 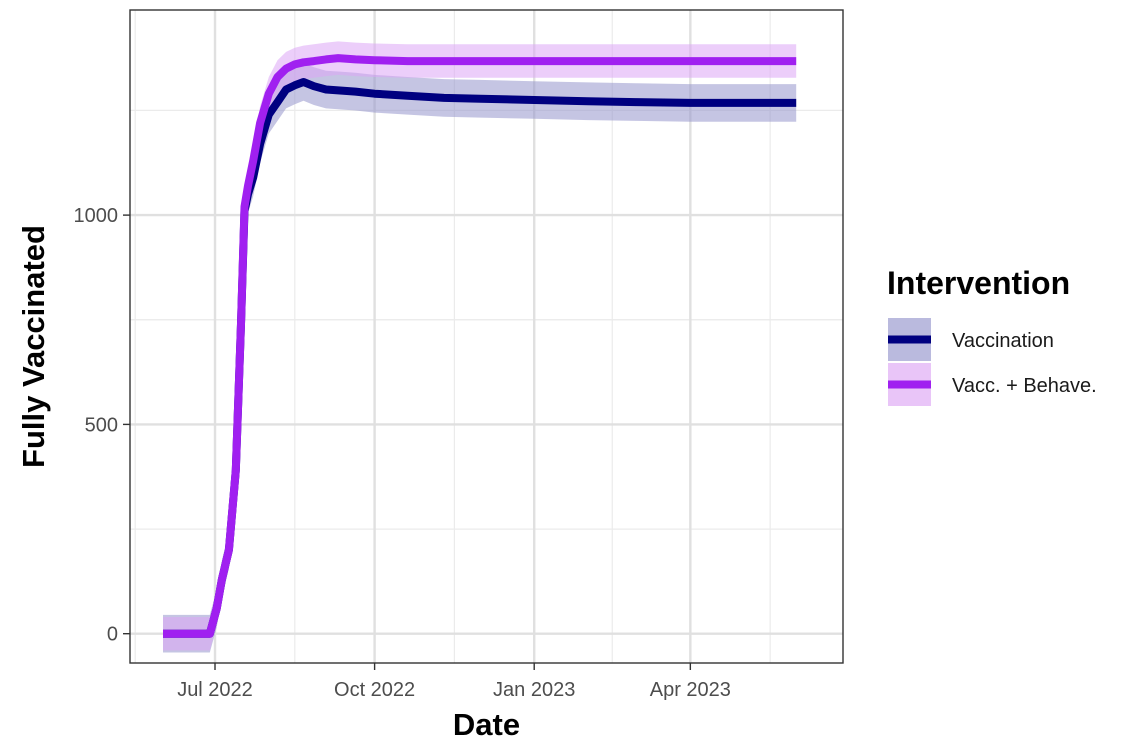 What do you see at coordinates (978, 283) in the screenshot?
I see `legend-title: Intervention` at bounding box center [978, 283].